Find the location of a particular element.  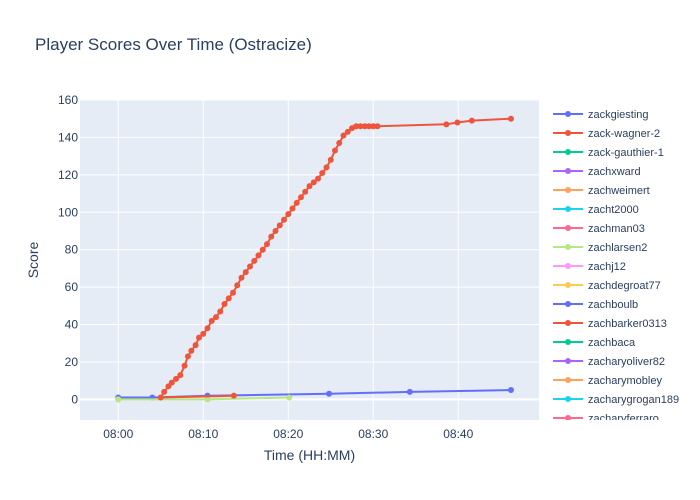

legend-item: zachj12 is located at coordinates (589, 267).